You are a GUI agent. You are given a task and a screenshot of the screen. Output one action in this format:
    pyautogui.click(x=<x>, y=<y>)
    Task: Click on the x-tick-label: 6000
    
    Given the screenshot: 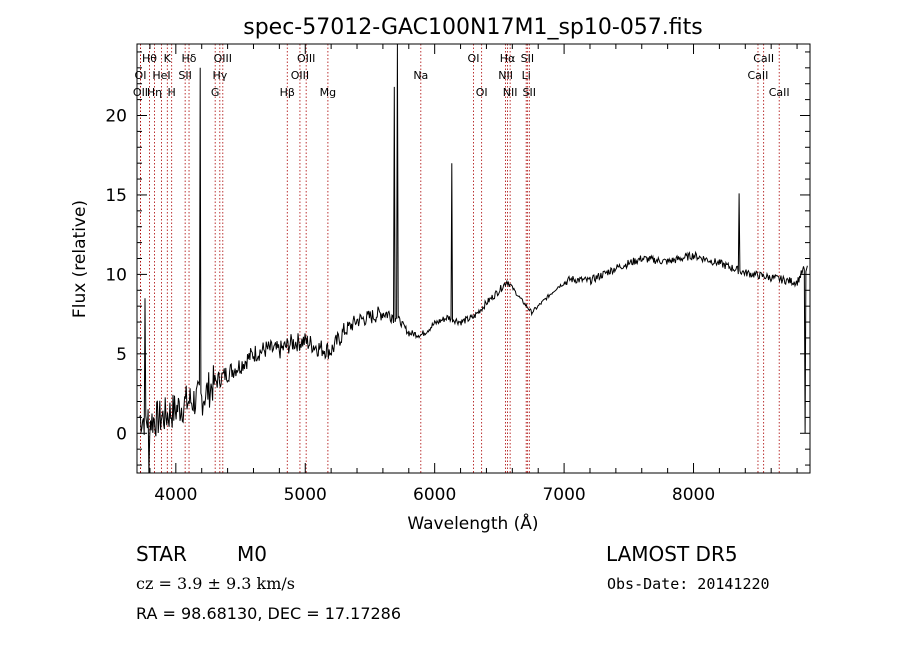 What is the action you would take?
    pyautogui.click(x=434, y=495)
    